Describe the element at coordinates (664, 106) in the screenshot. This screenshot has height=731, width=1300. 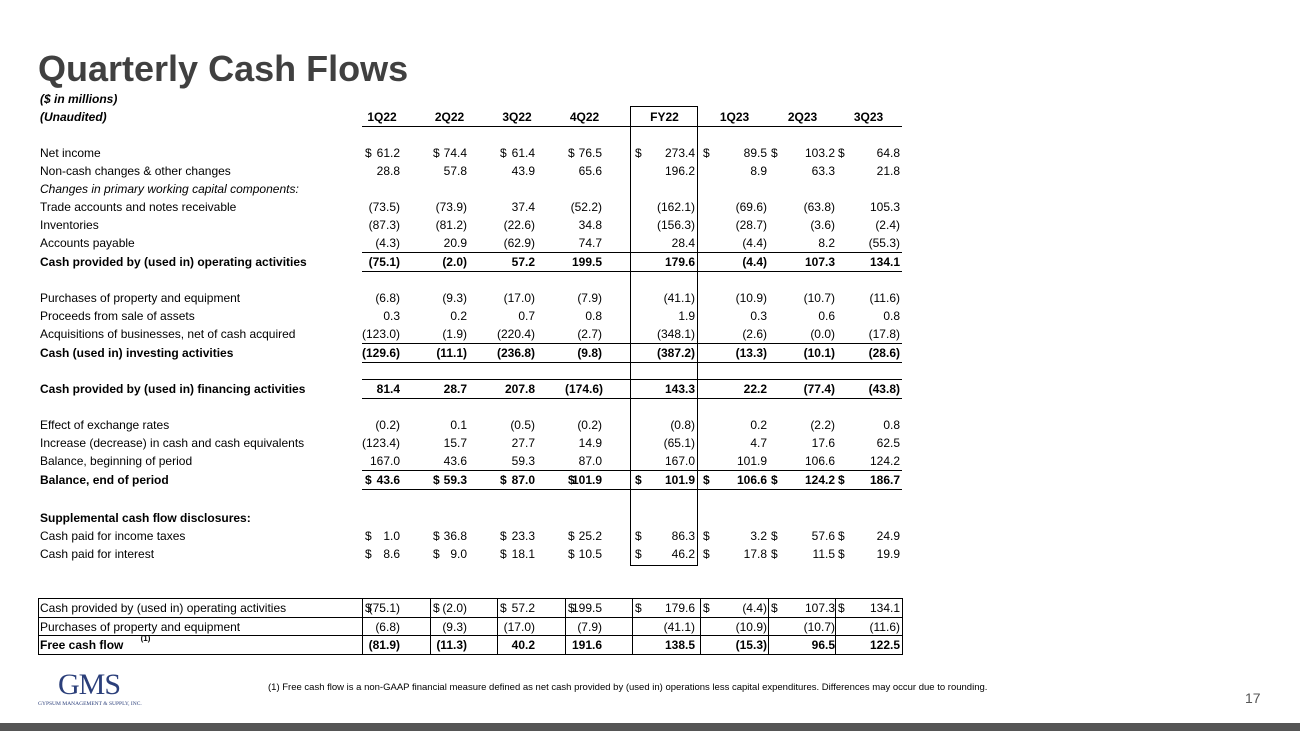
I see `fy-box-top` at that location.